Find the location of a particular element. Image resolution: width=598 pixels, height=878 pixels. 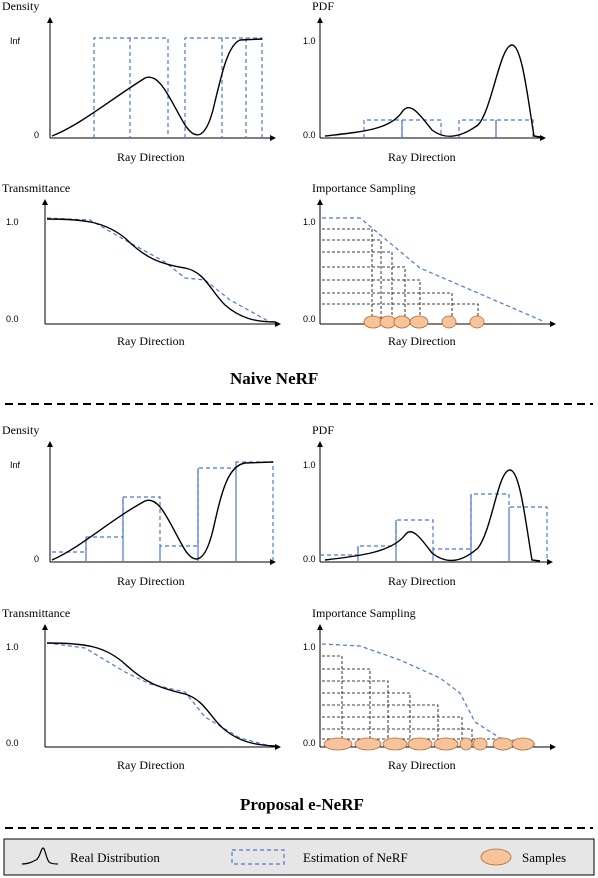

proposal-density-ybottom: 0 is located at coordinates (36, 559).